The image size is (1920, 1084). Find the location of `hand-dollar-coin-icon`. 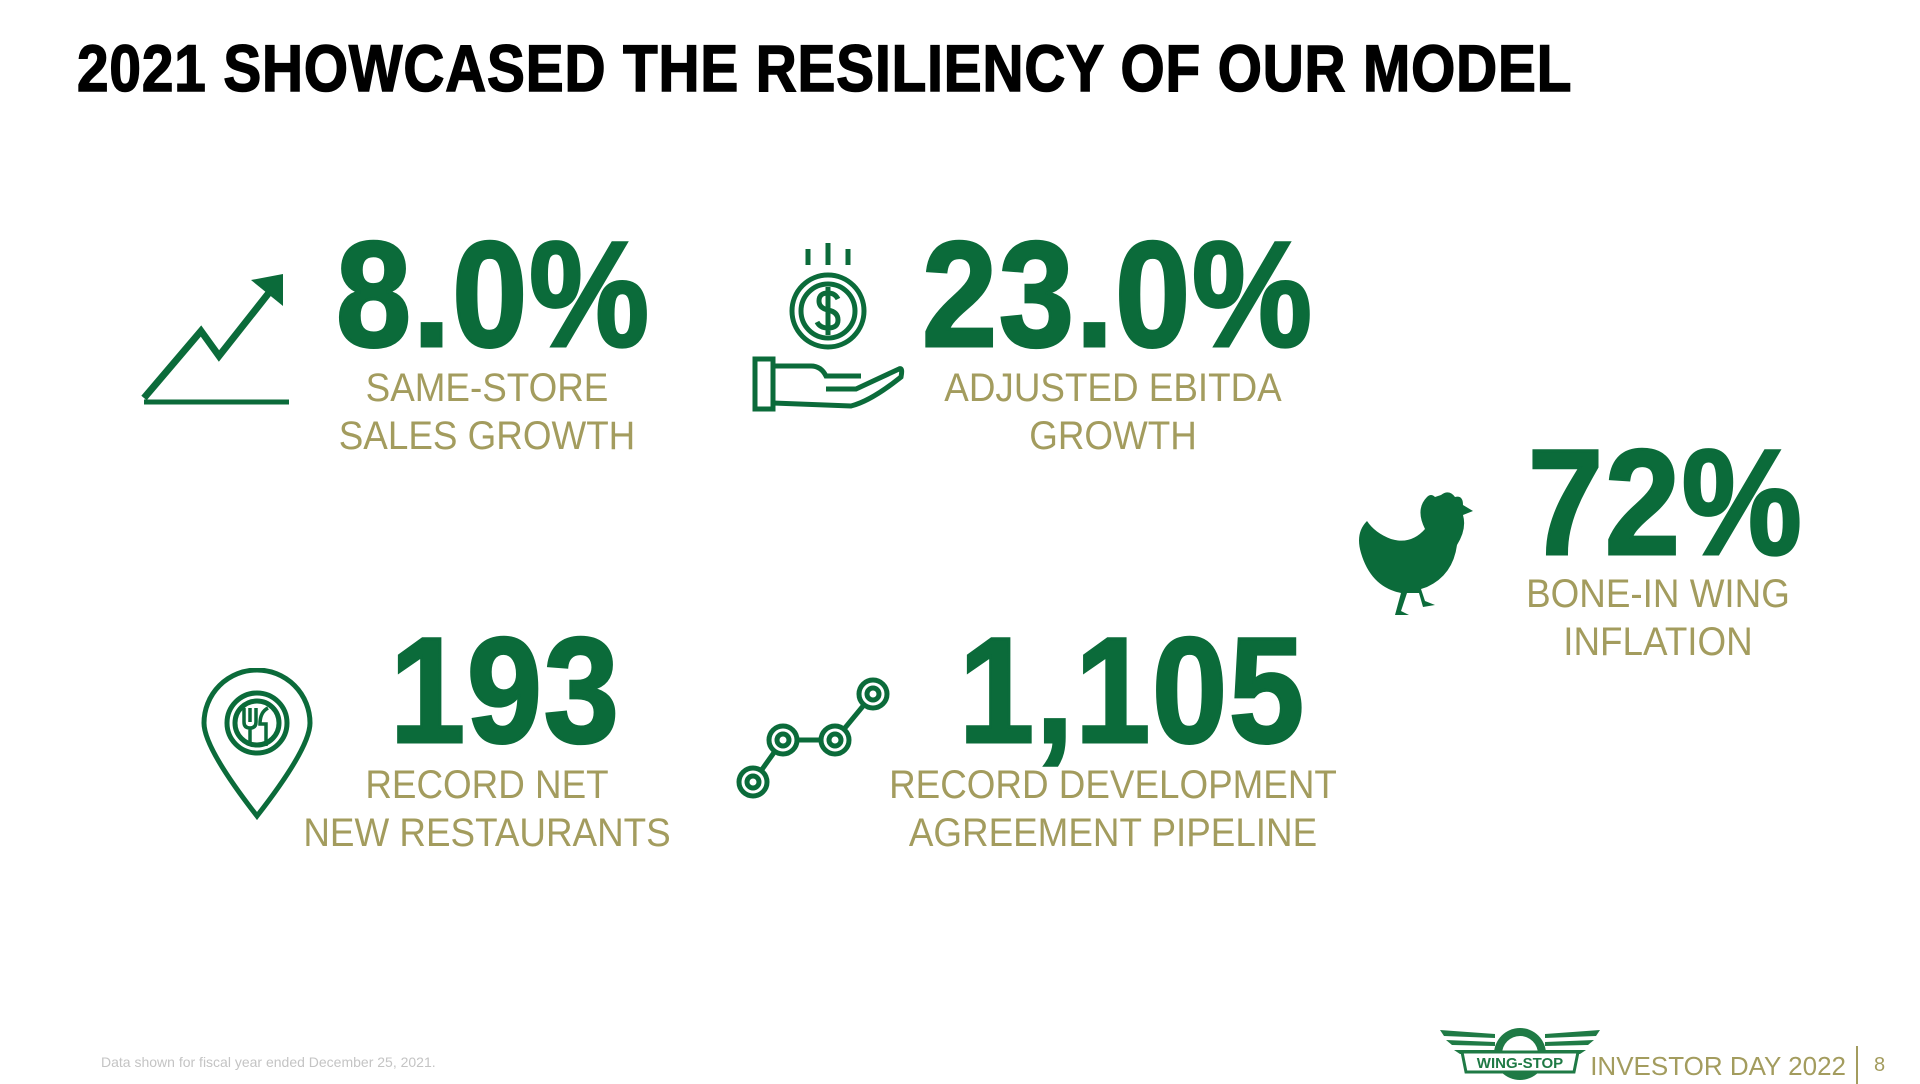

hand-dollar-coin-icon is located at coordinates (828, 327).